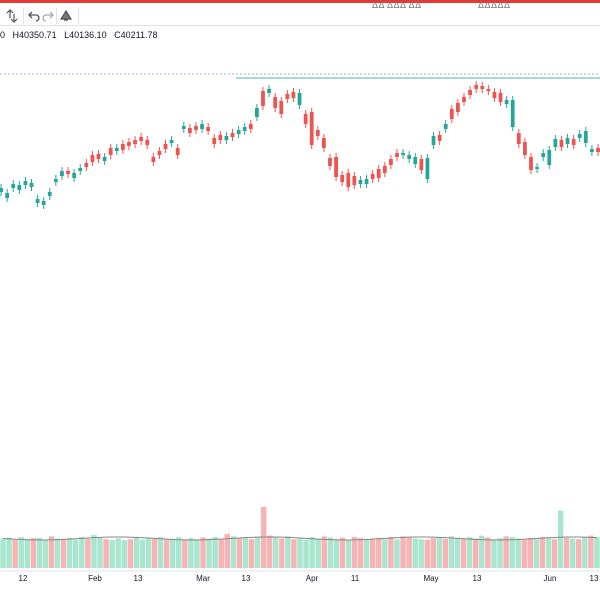 Image resolution: width=600 pixels, height=600 pixels. I want to click on compare-icon, so click(12, 16).